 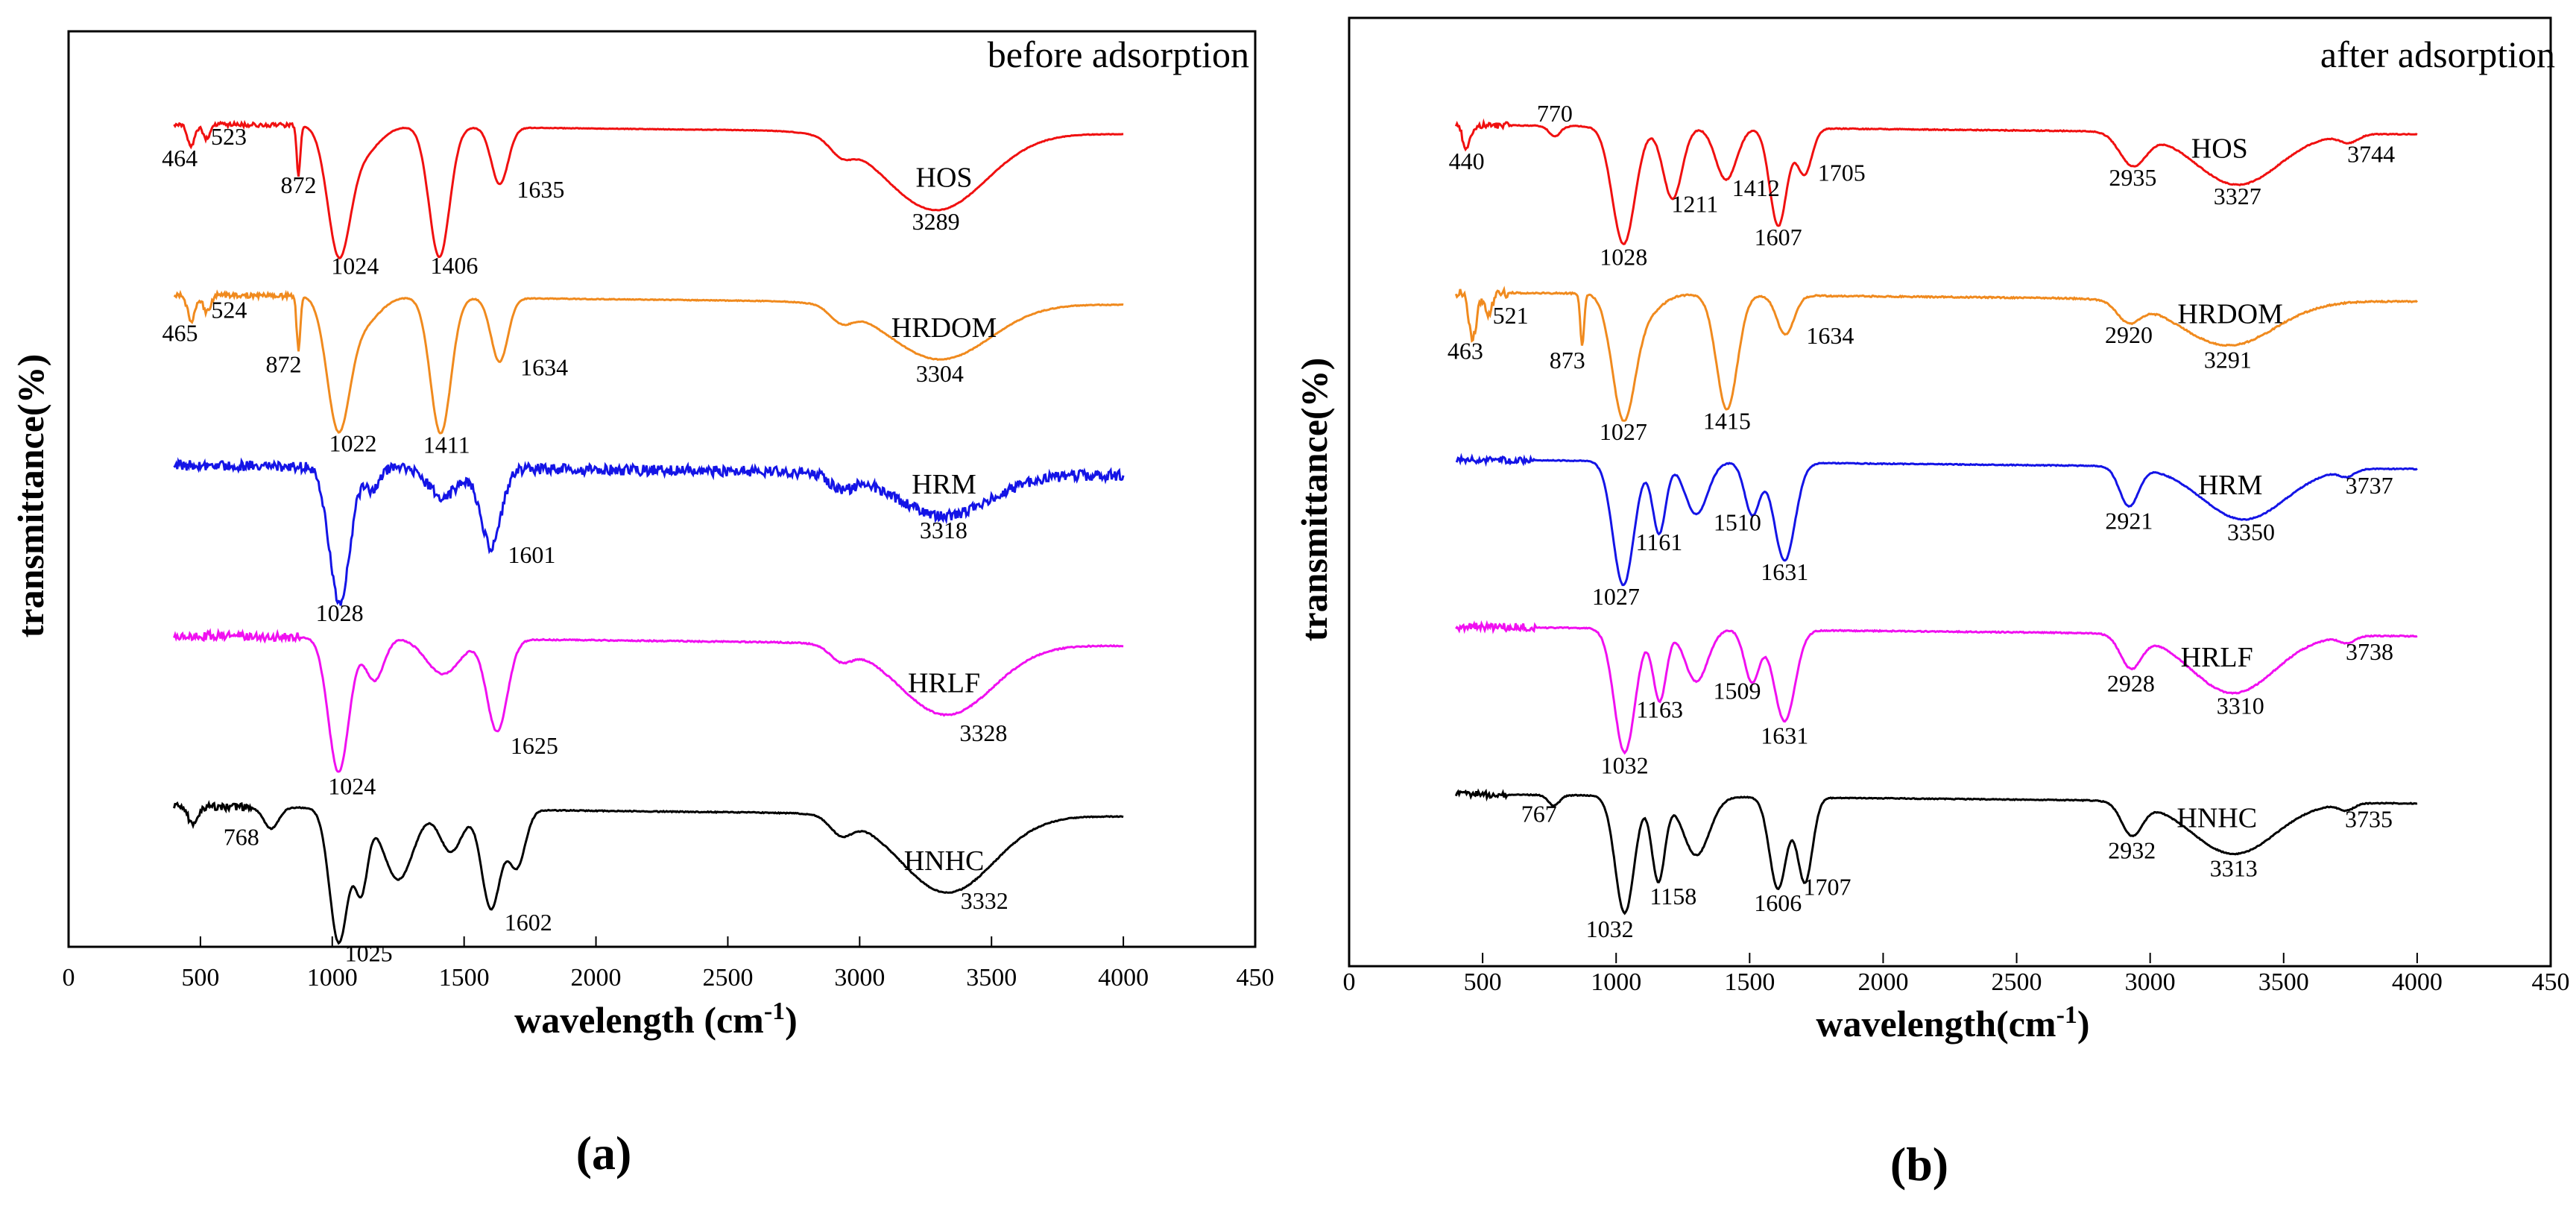 What do you see at coordinates (534, 745) in the screenshot?
I see `peak-label: 1625` at bounding box center [534, 745].